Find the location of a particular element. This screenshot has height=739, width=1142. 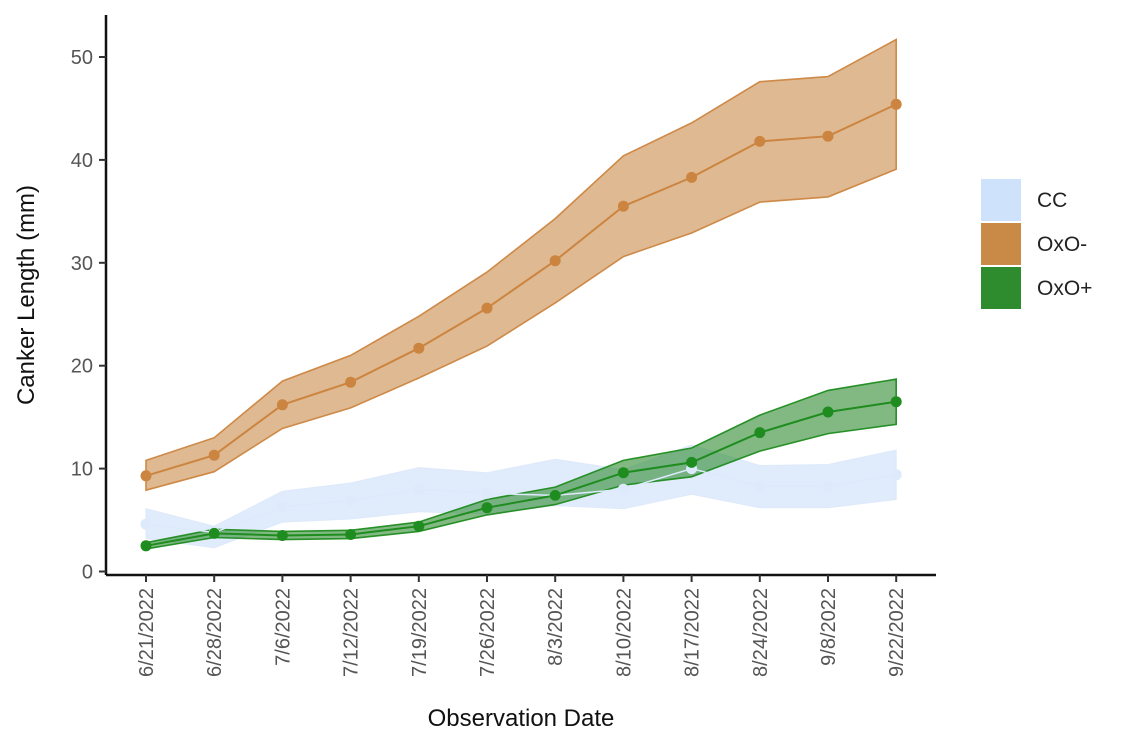

x-tick-label: 7/12/2022 is located at coordinates (352, 632).